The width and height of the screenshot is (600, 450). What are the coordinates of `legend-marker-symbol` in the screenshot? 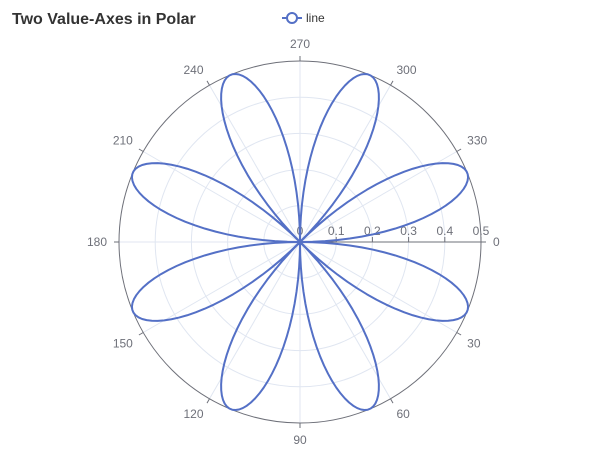 It's located at (292, 18).